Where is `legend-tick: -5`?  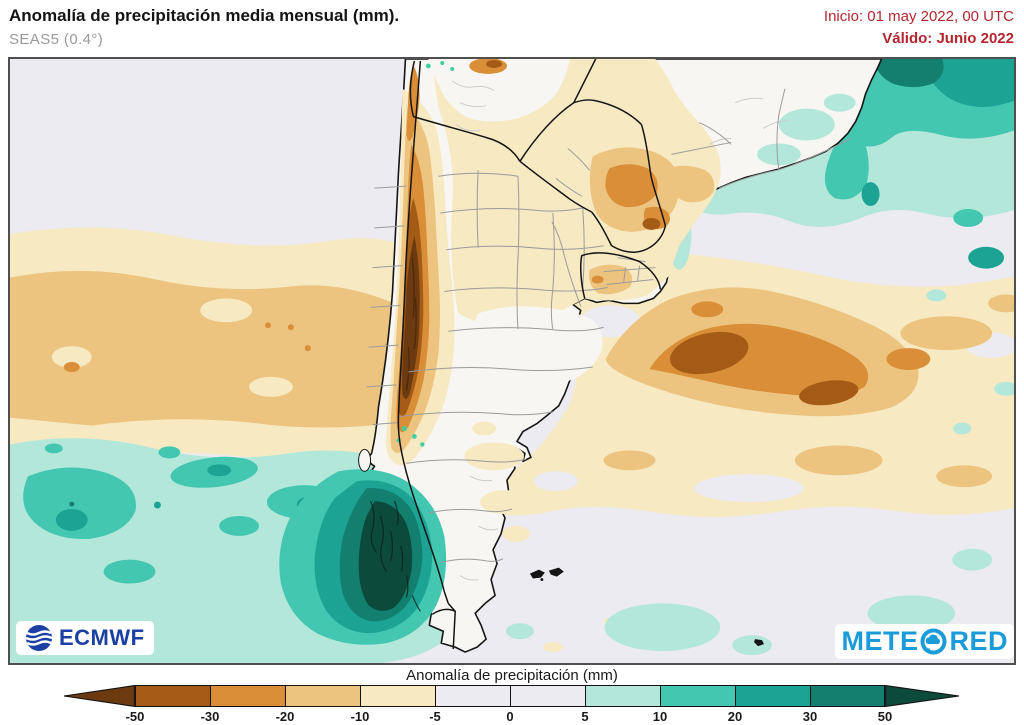 legend-tick: -5 is located at coordinates (435, 716).